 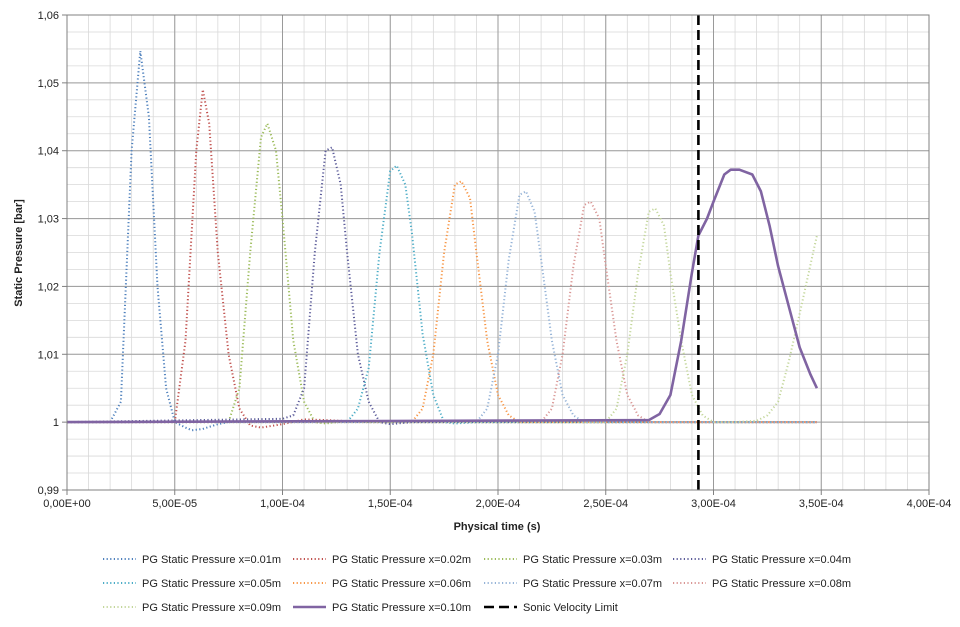 I want to click on y-tick-label: 1,01, so click(x=48, y=355).